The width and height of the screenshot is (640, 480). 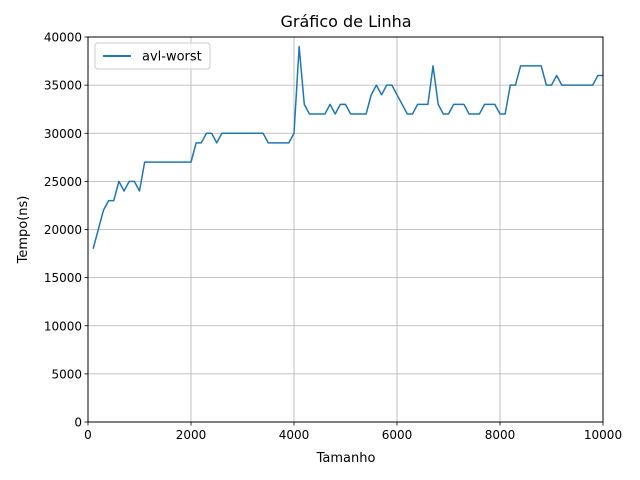 I want to click on legend-label: avl-worst, so click(x=172, y=57).